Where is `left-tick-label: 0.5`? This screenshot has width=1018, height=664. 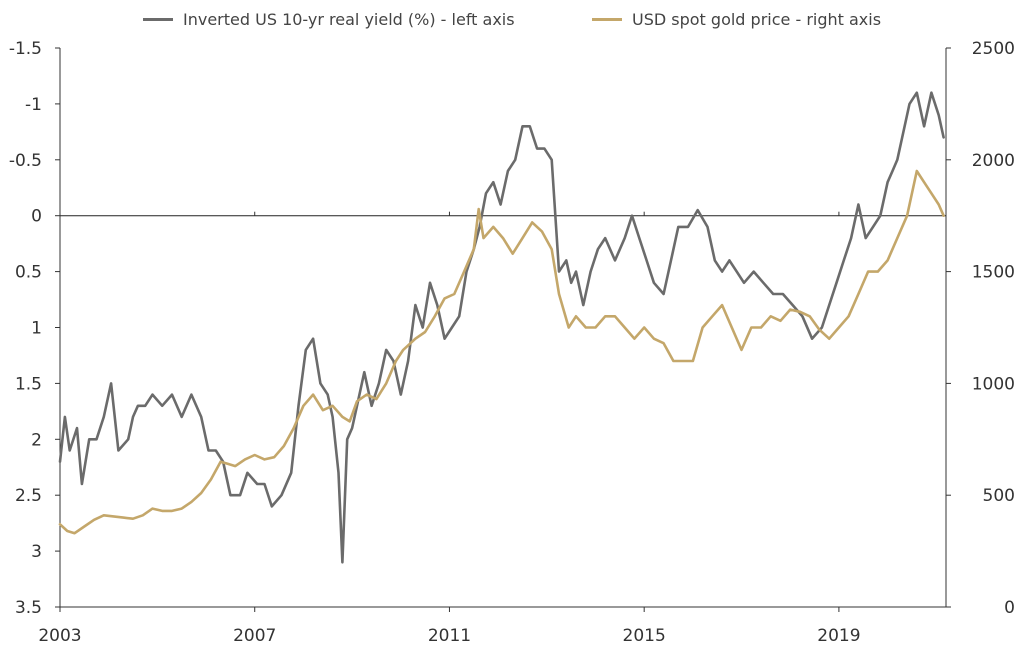
left-tick-label: 0.5 is located at coordinates (28, 273).